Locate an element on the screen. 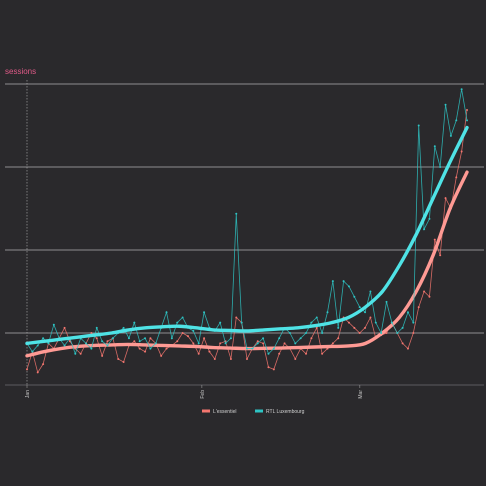 This screenshot has height=486, width=486. x-tick-label: Mar is located at coordinates (361, 394).